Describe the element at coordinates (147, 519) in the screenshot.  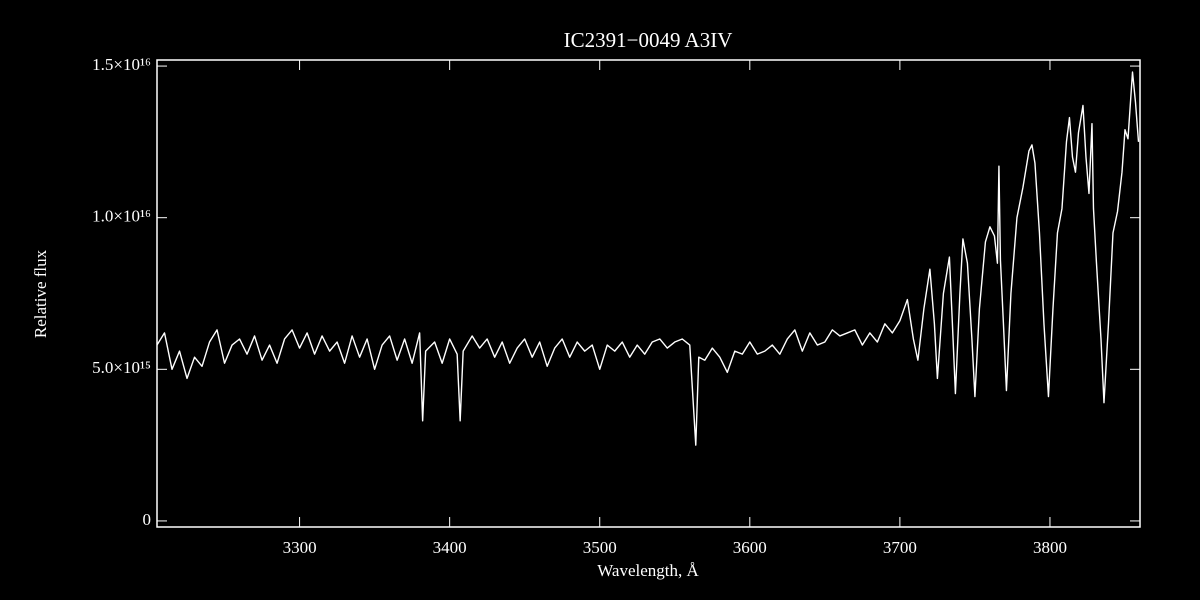
I see `y-tick-label: 0` at that location.